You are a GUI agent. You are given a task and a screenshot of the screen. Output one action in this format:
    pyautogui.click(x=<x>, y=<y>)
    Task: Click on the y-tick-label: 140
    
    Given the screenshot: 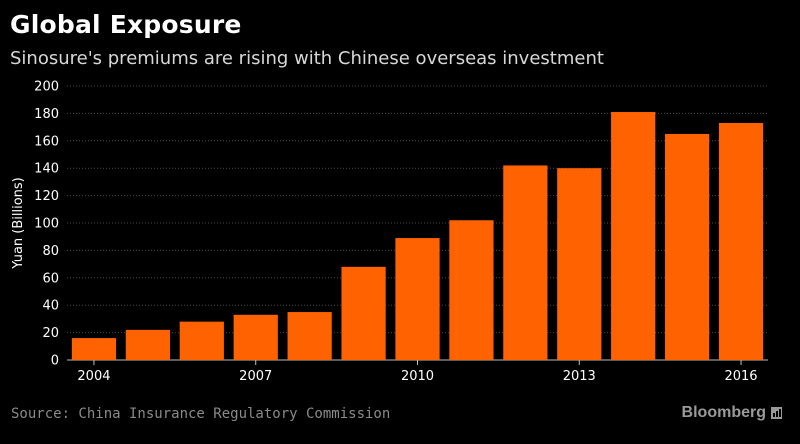 What is the action you would take?
    pyautogui.click(x=46, y=169)
    